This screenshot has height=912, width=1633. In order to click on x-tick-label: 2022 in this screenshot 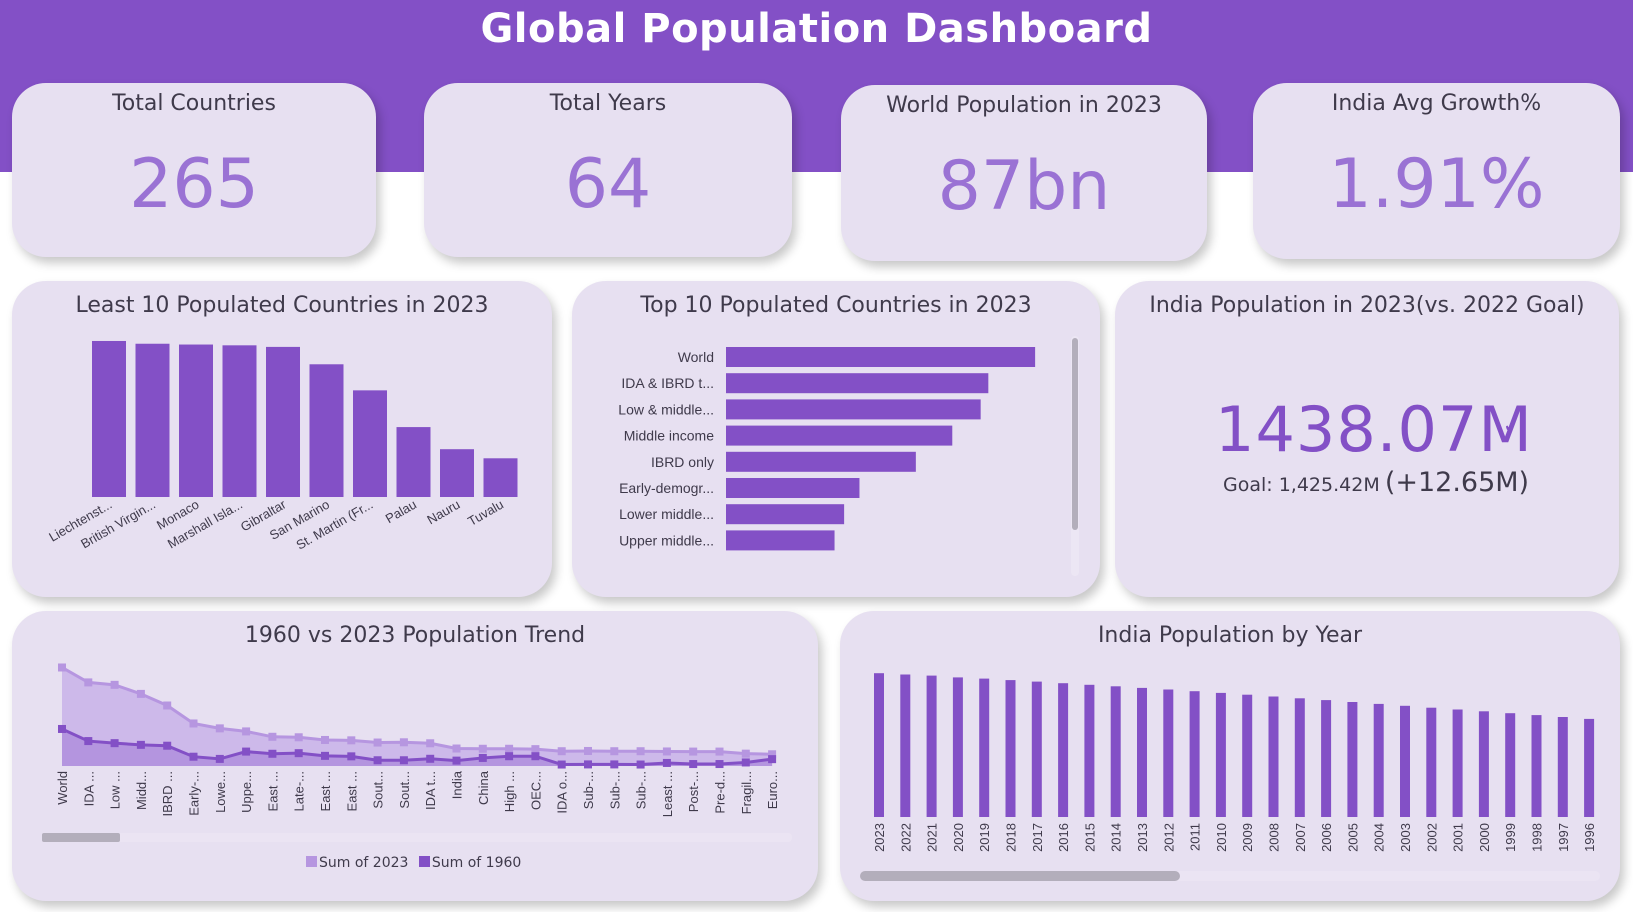, I will do `click(905, 837)`.